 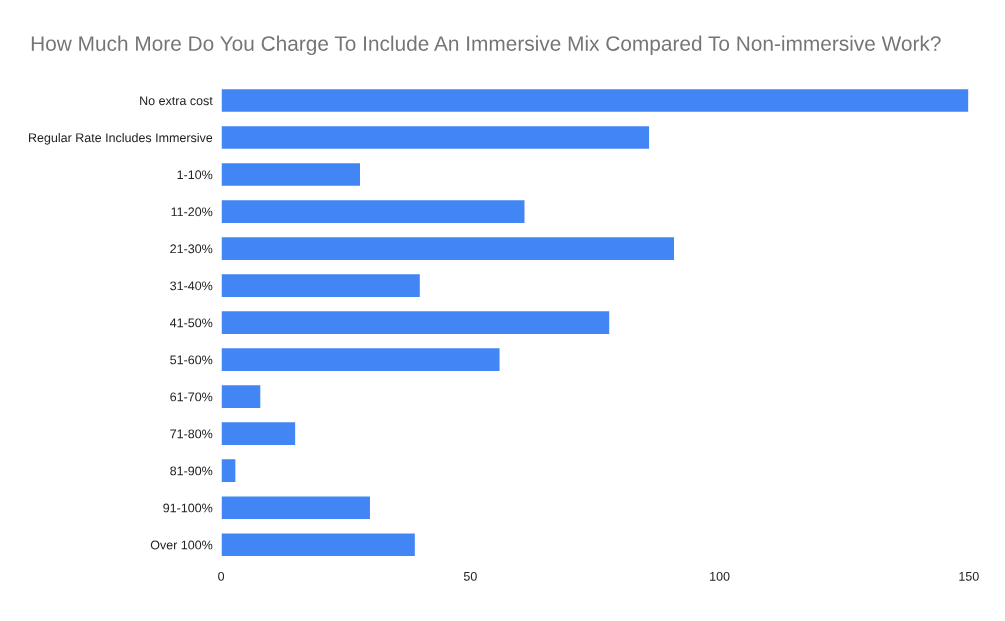 What do you see at coordinates (969, 576) in the screenshot?
I see `x-tick-label: 150` at bounding box center [969, 576].